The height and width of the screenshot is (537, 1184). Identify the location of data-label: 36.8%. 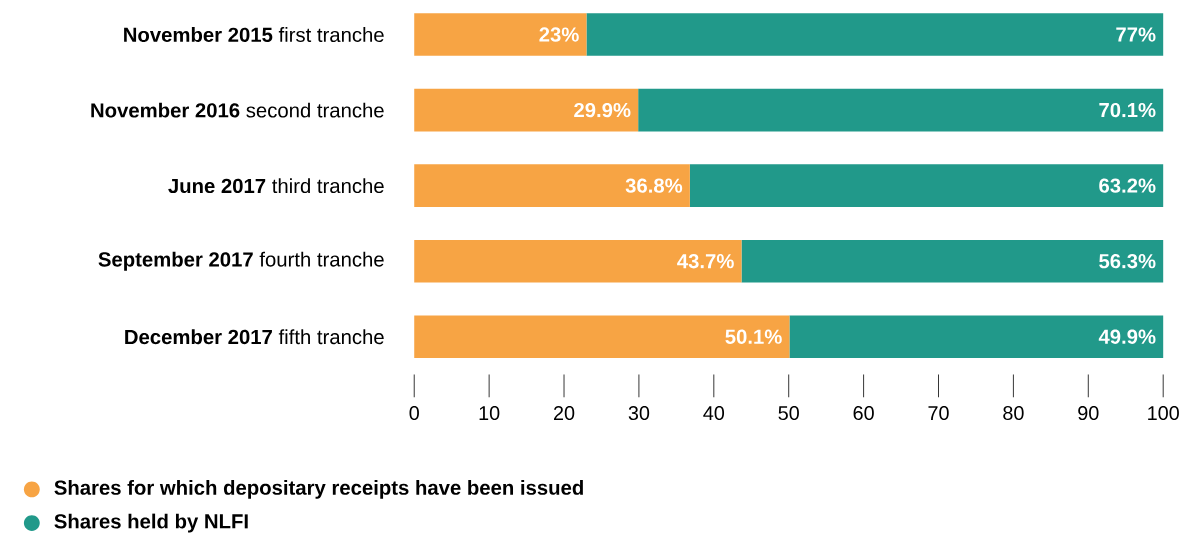
(654, 185).